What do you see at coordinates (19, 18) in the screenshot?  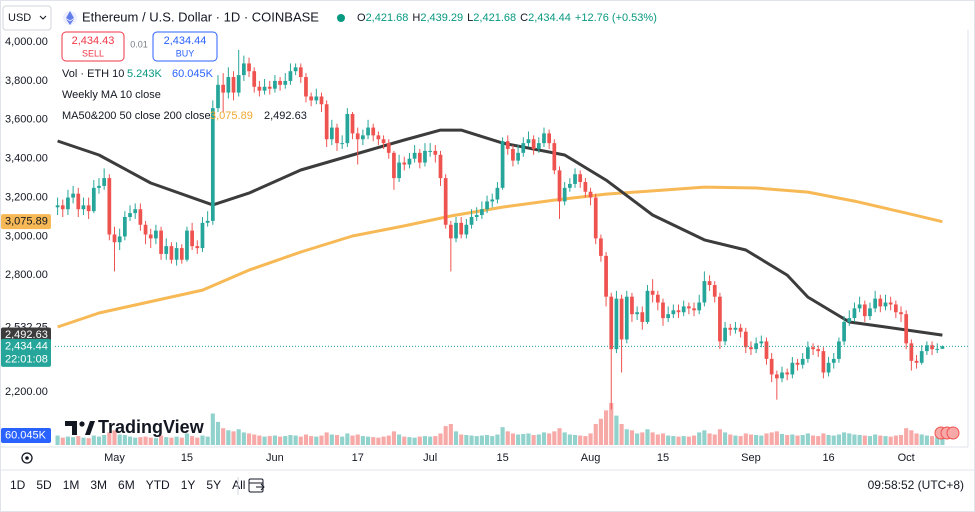 I see `currency: USD` at bounding box center [19, 18].